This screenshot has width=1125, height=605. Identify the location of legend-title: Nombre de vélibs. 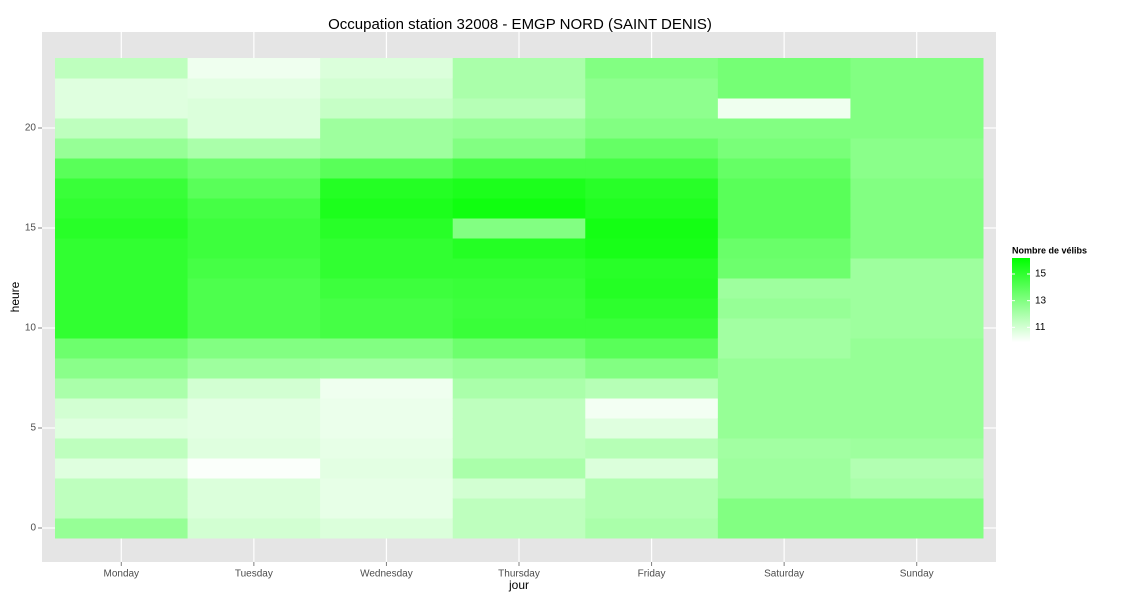
(1049, 250).